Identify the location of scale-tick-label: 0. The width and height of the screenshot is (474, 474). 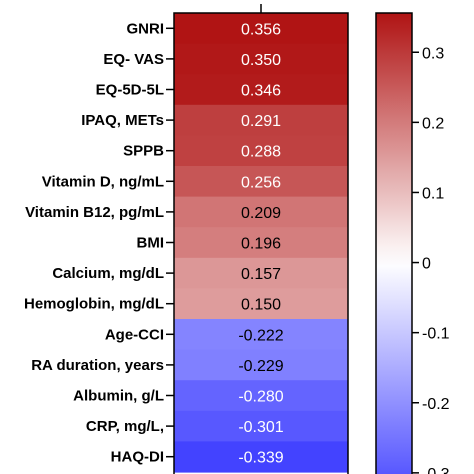
(426, 264).